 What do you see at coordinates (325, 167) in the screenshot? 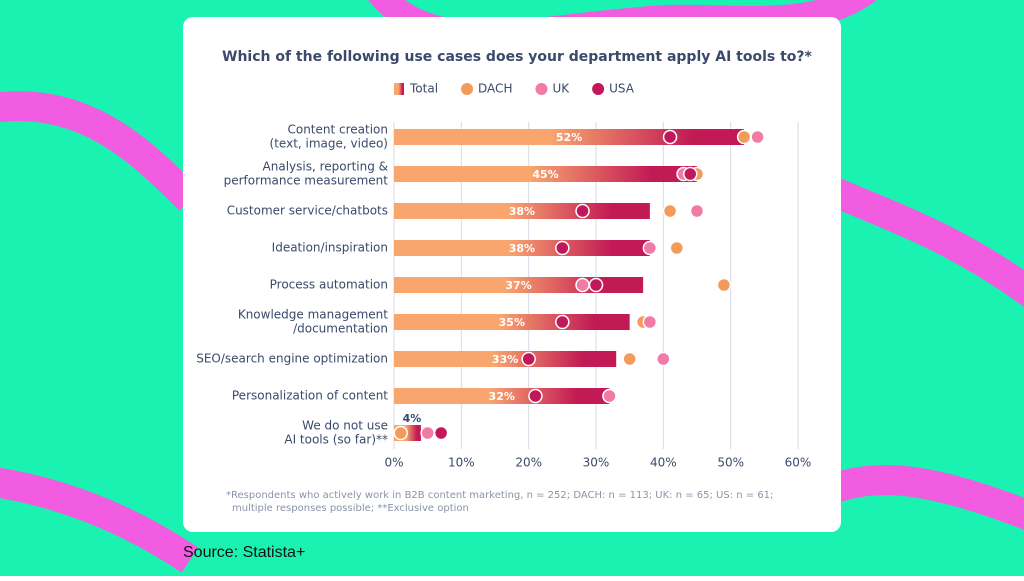
I see `y-tick-label: Analysis, reporting &` at bounding box center [325, 167].